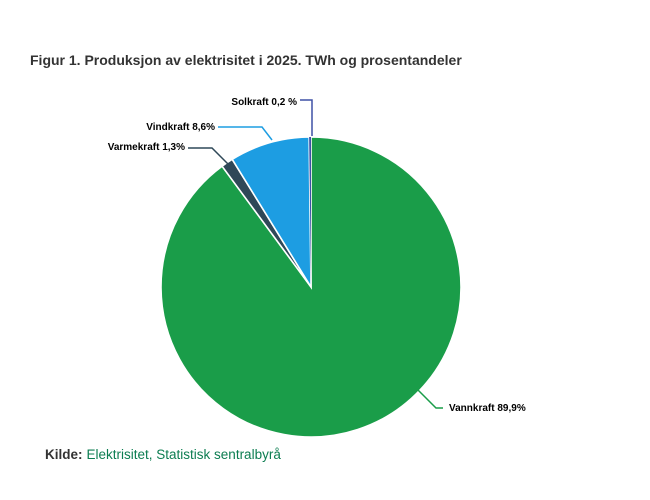  I want to click on pie-label-vannkraft: Vannkraft 89,9%, so click(487, 408).